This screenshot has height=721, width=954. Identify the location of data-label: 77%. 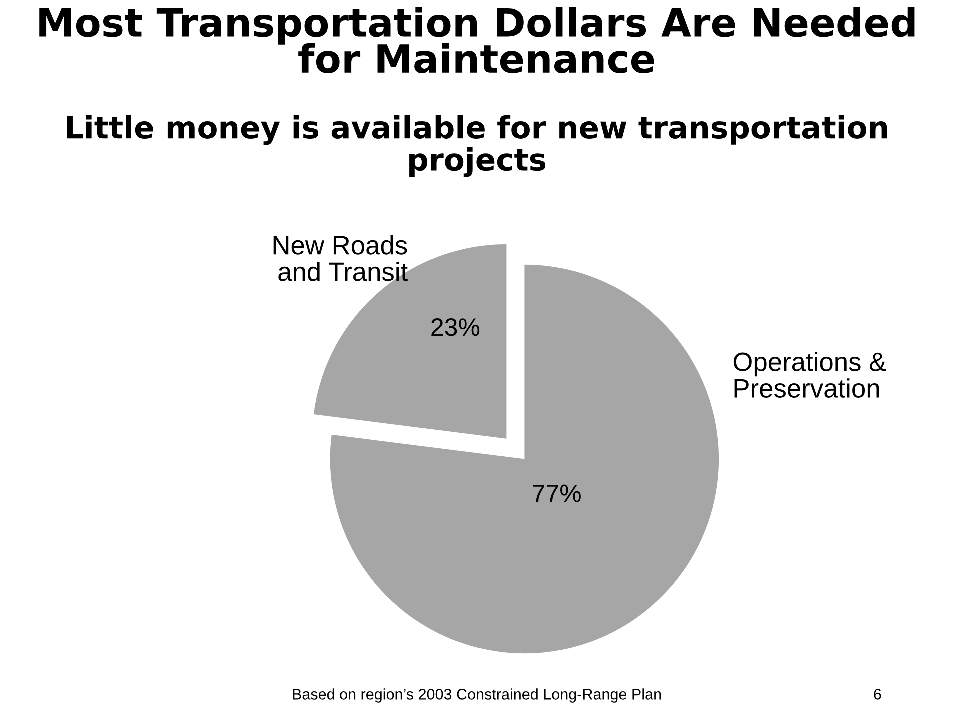
(557, 493).